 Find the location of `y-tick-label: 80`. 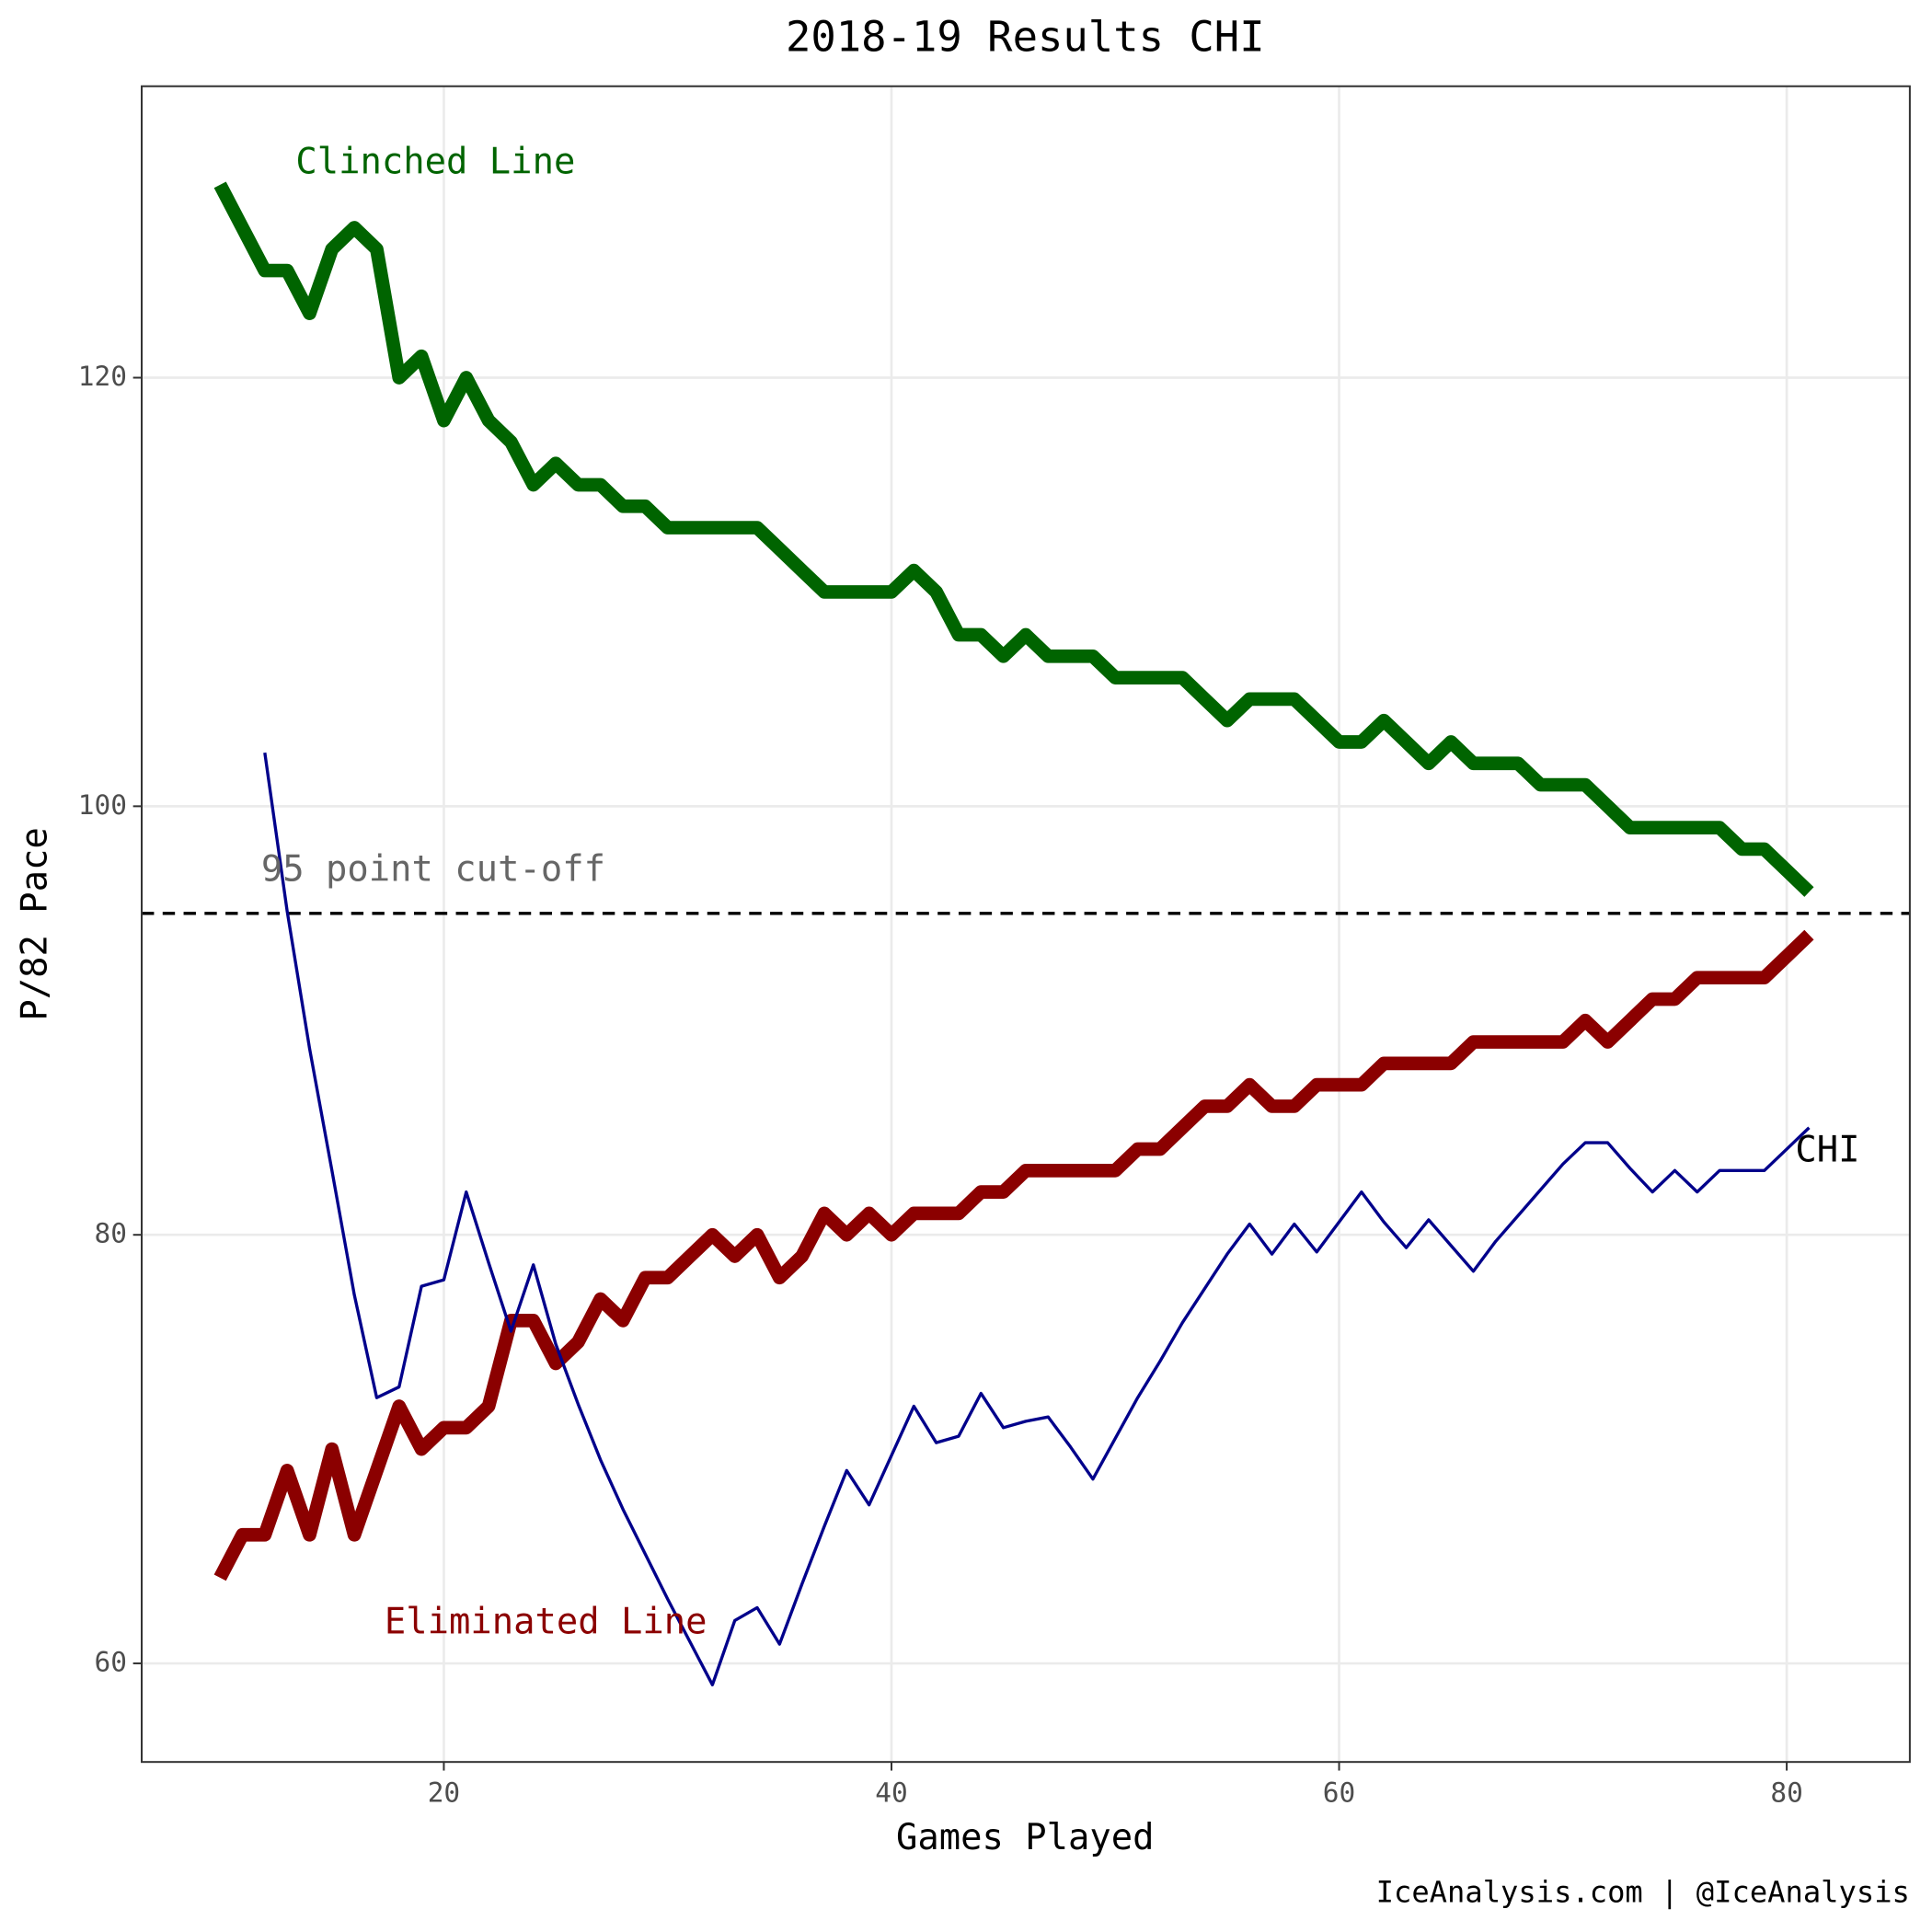

y-tick-label: 80 is located at coordinates (110, 1233).